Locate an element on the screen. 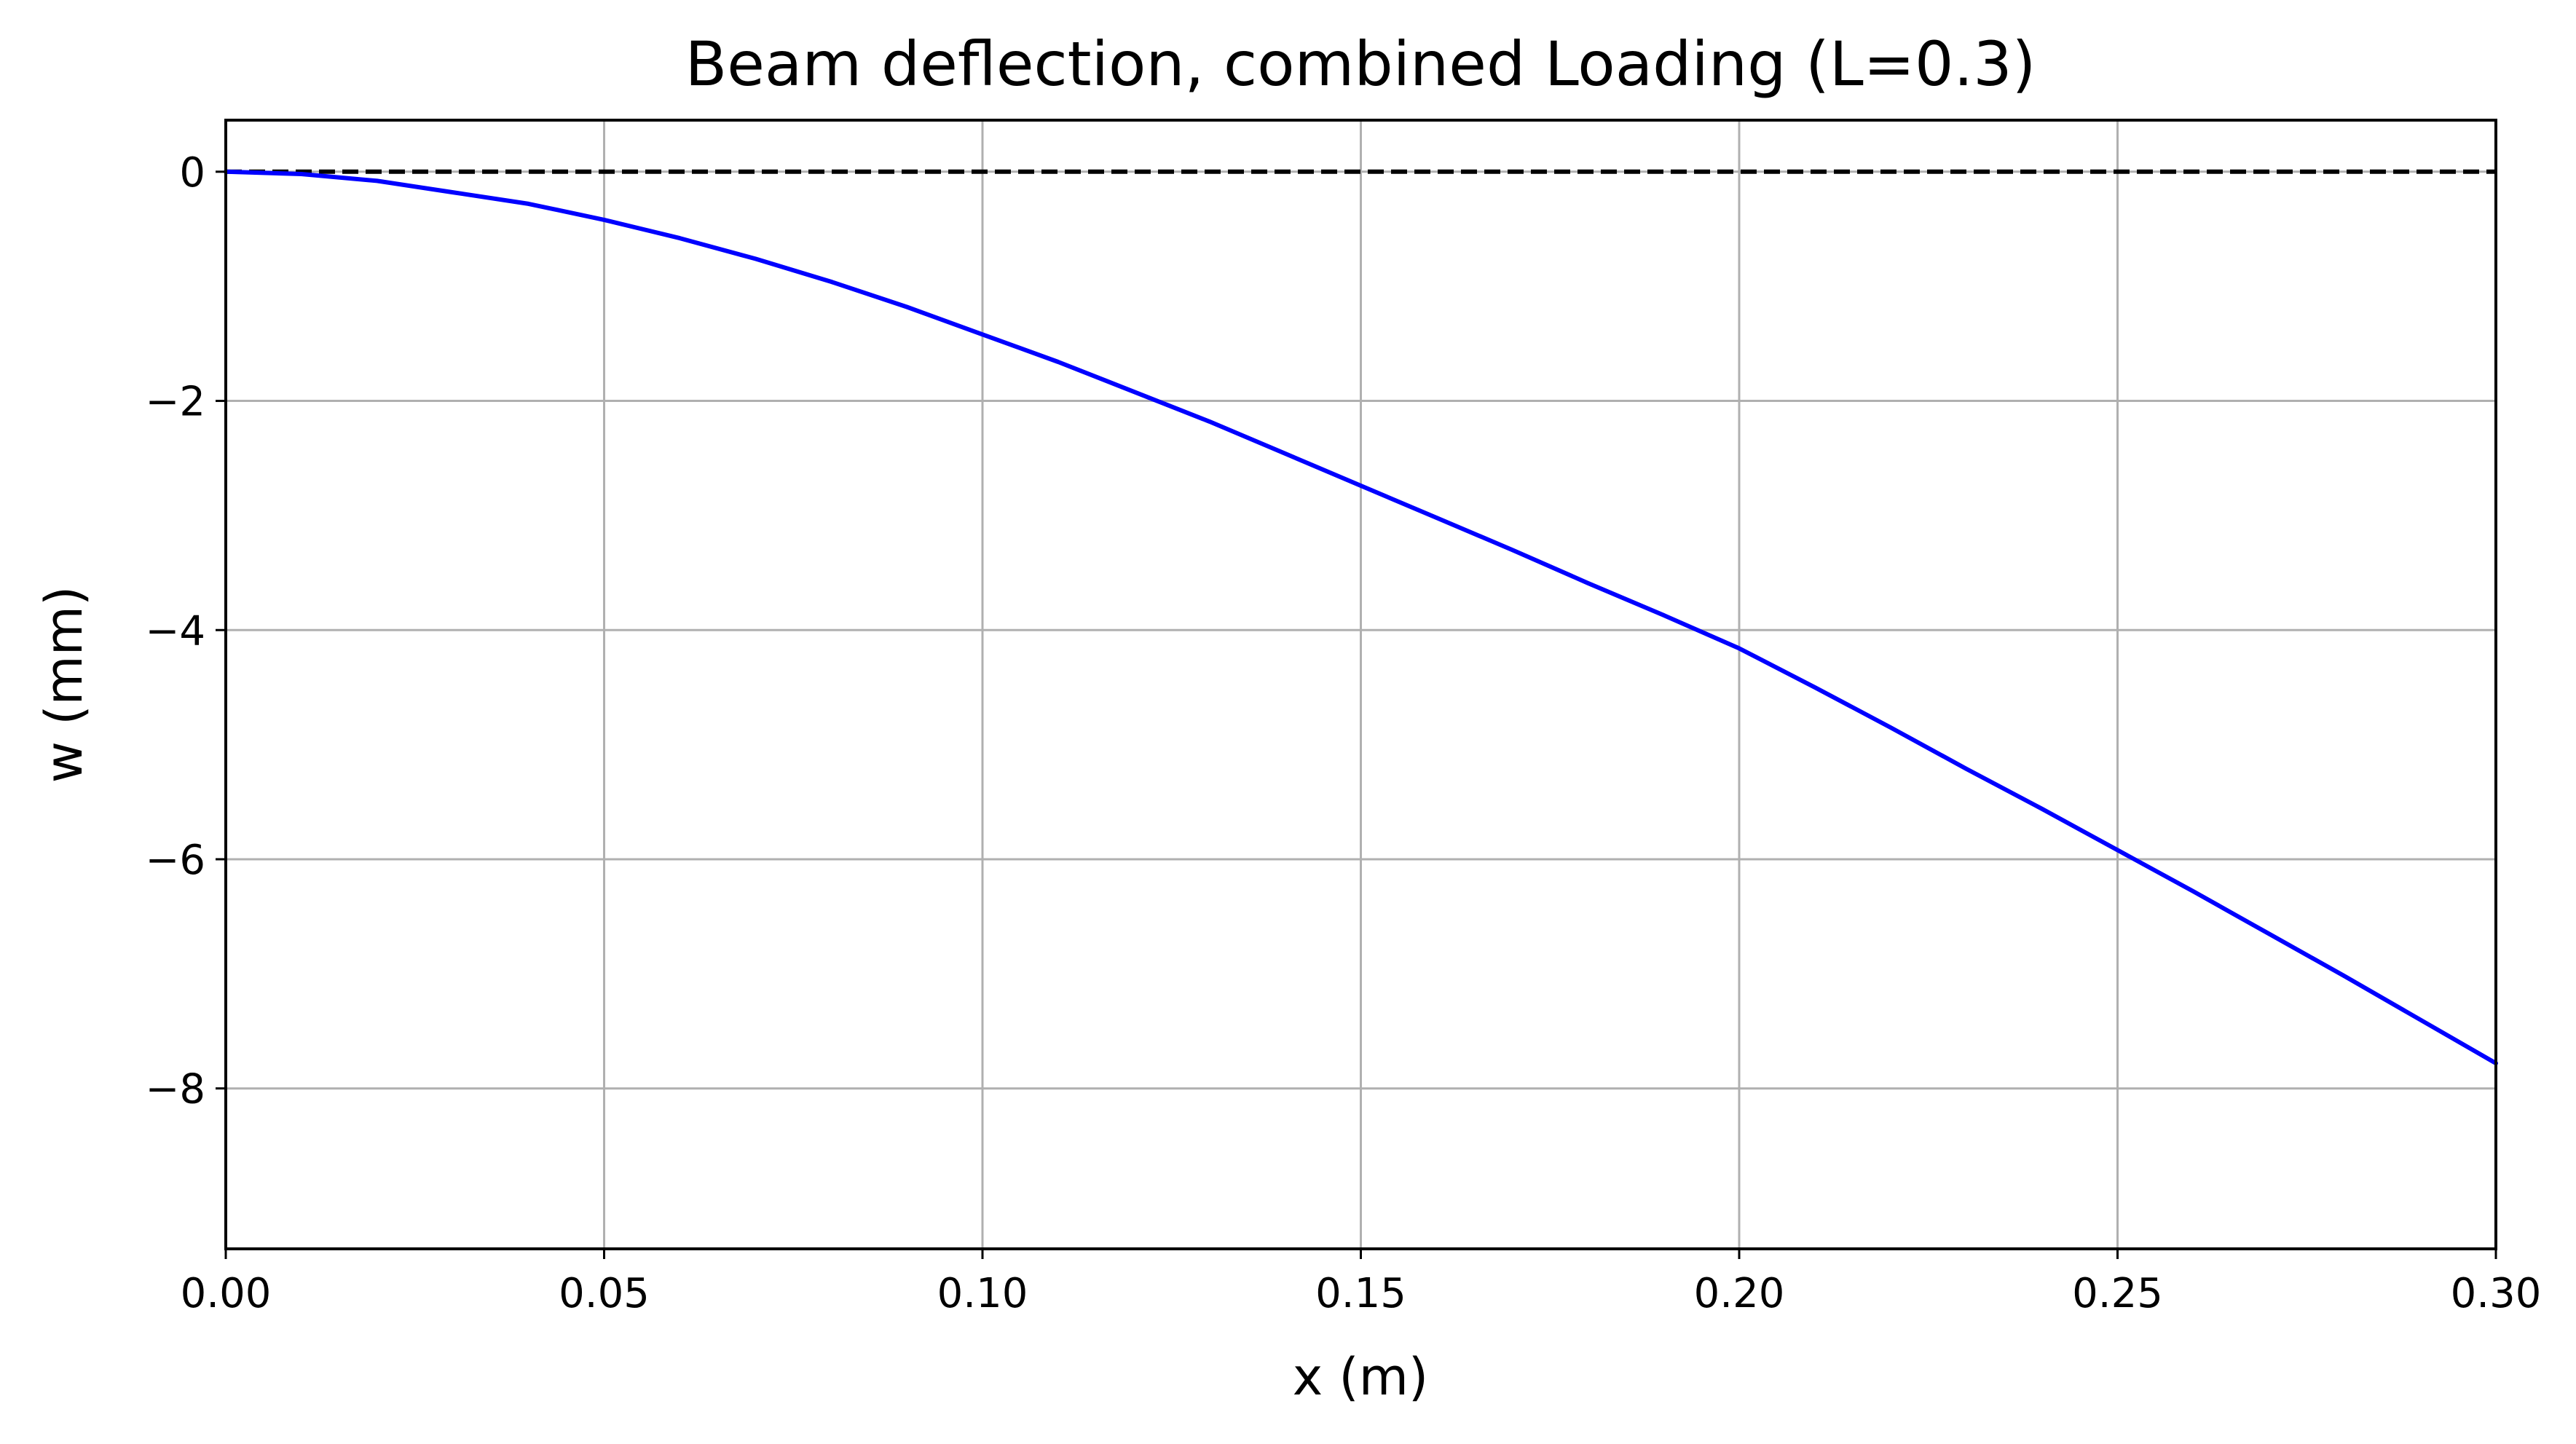 This screenshot has width=2576, height=1444. x-tick-label: 0.10 is located at coordinates (982, 1293).